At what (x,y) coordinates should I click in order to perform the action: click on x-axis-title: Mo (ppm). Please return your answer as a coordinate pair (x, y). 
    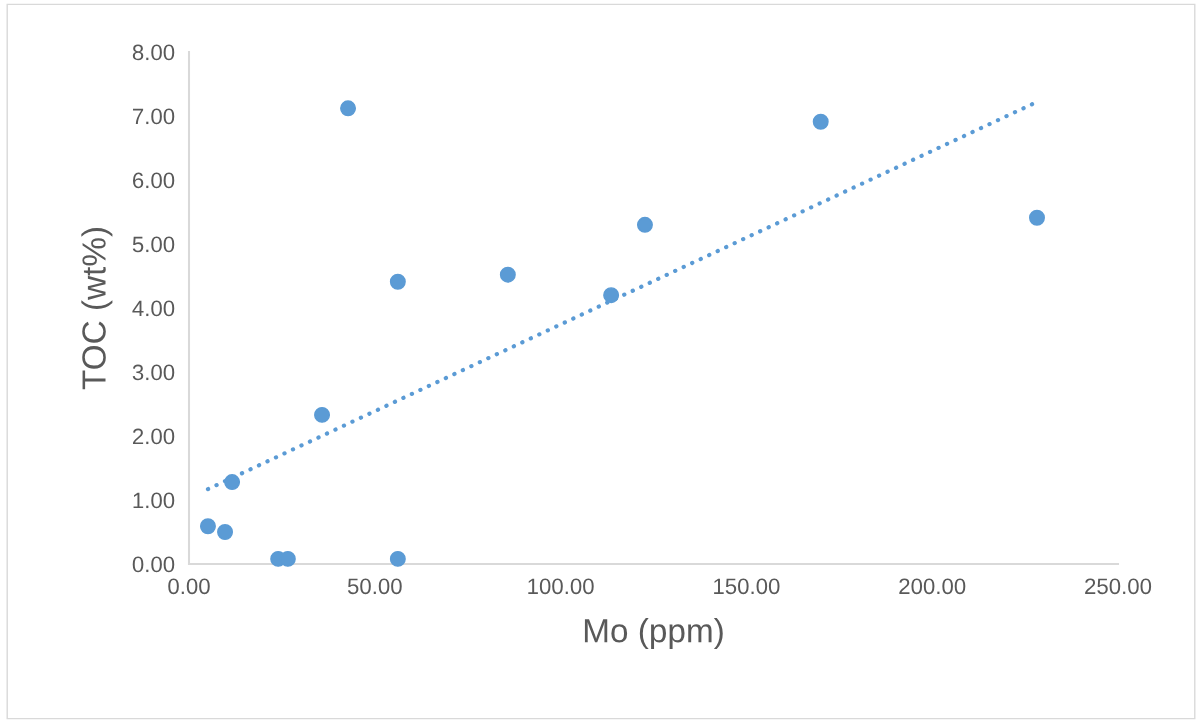
    Looking at the image, I should click on (653, 634).